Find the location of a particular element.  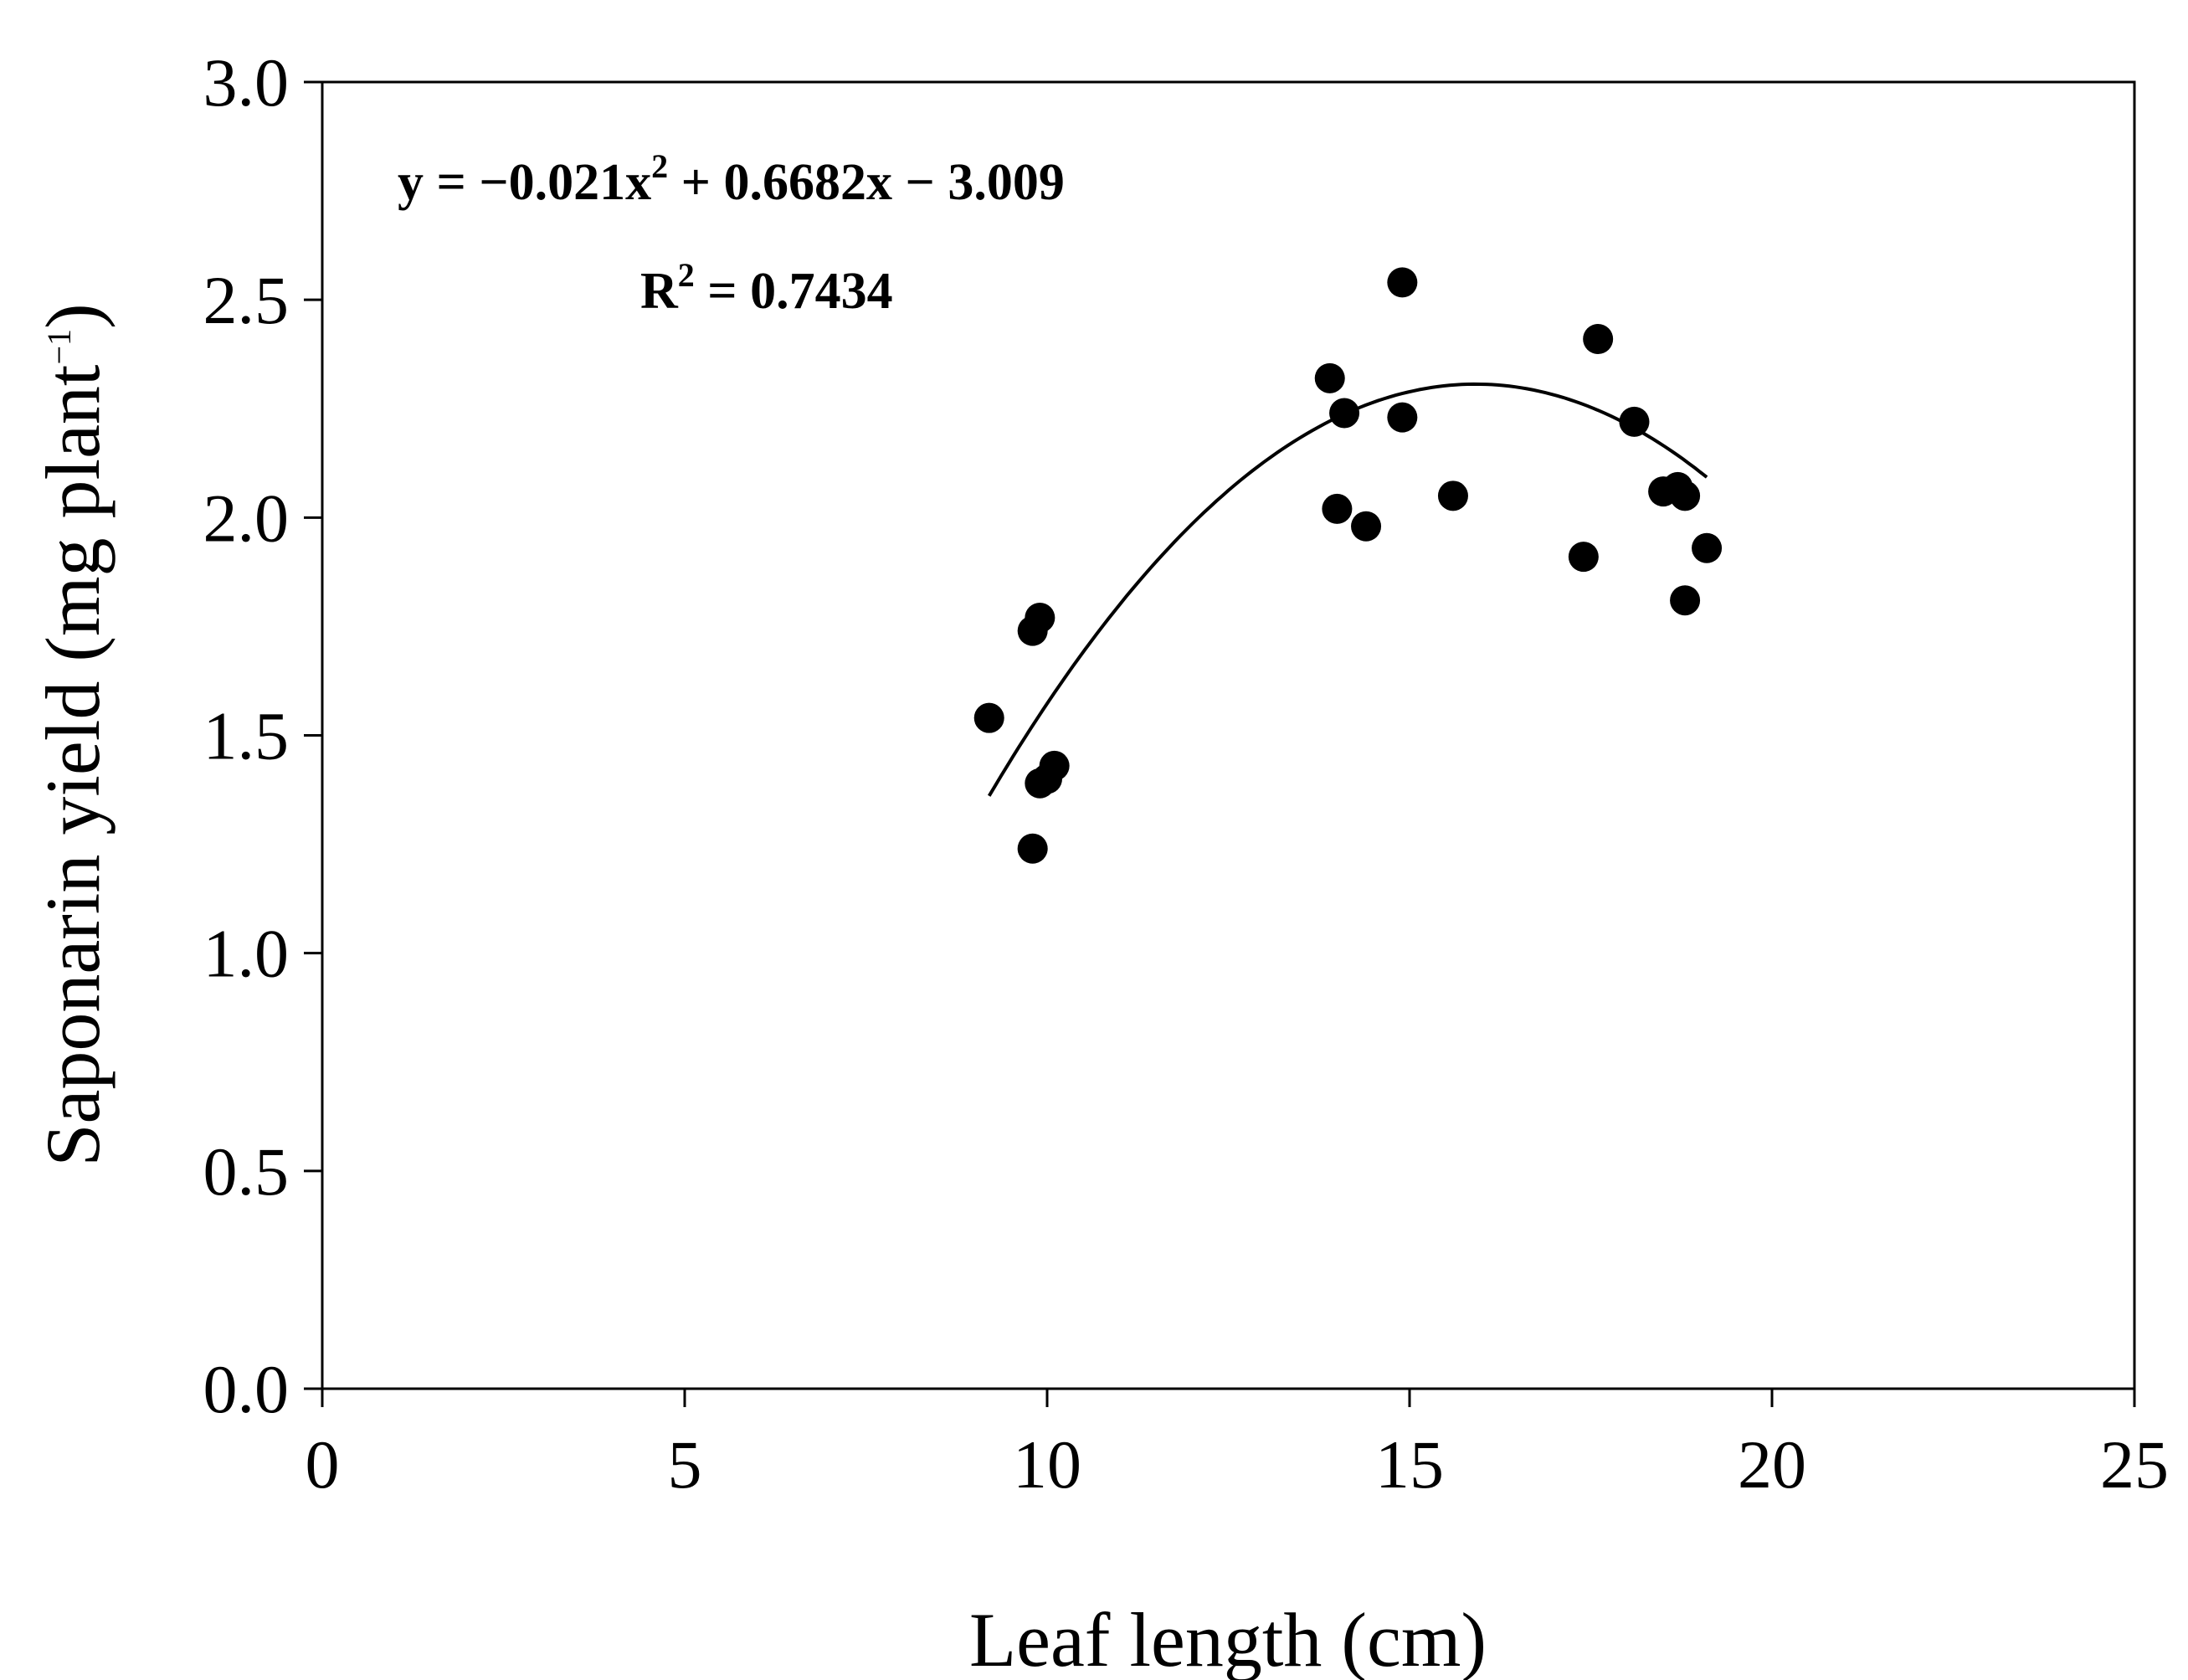

equation-part-main: y = −0.021x is located at coordinates (524, 182).